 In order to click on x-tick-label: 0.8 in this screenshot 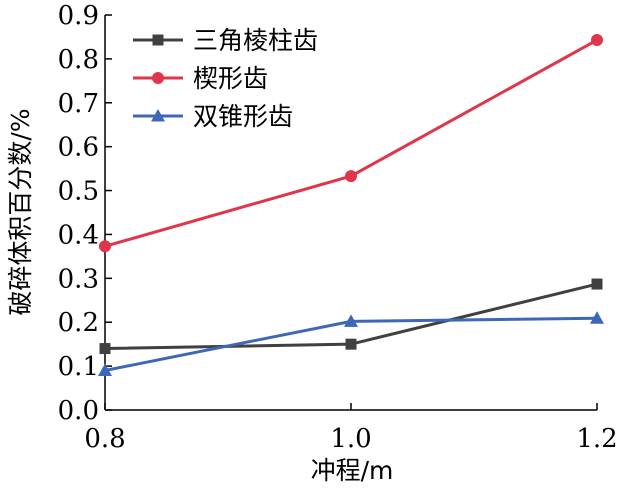, I will do `click(104, 439)`.